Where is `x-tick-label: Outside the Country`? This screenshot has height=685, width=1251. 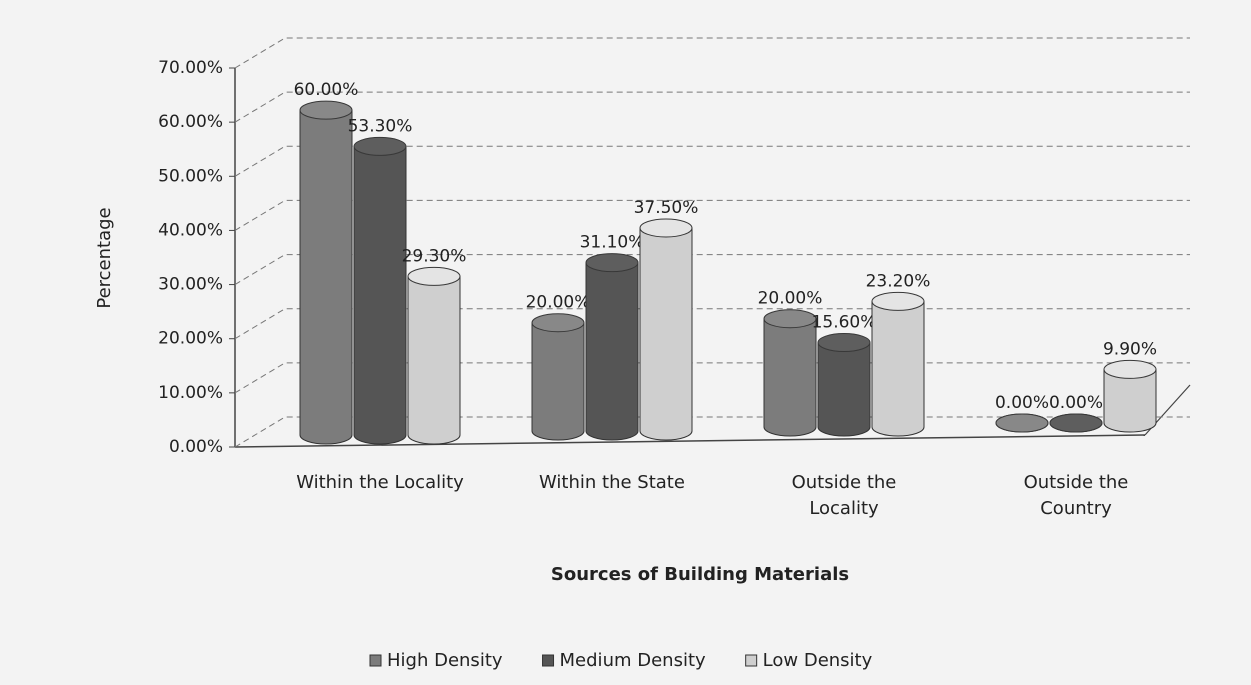
x-tick-label: Outside the Country is located at coordinates (1076, 495).